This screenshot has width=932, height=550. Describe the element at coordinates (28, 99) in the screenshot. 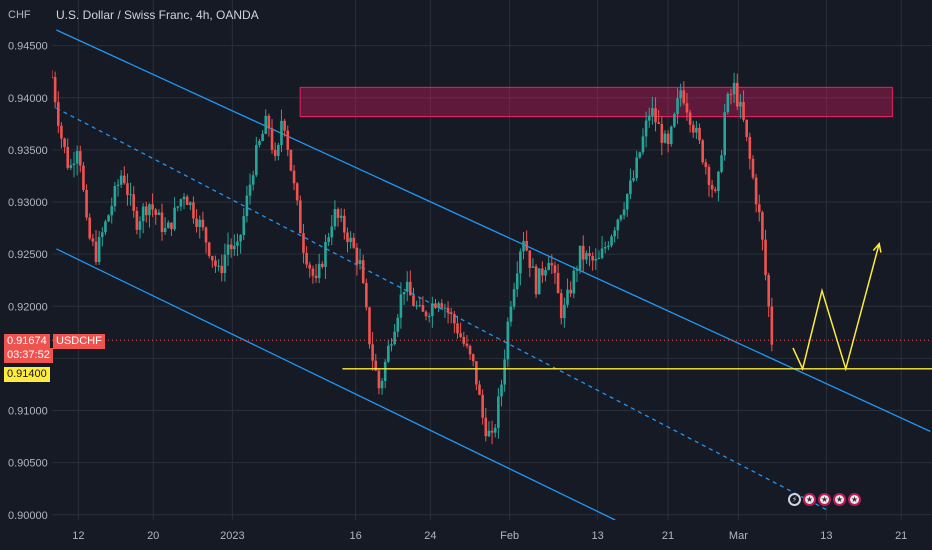

I see `y-tick-label: 0.94000` at that location.